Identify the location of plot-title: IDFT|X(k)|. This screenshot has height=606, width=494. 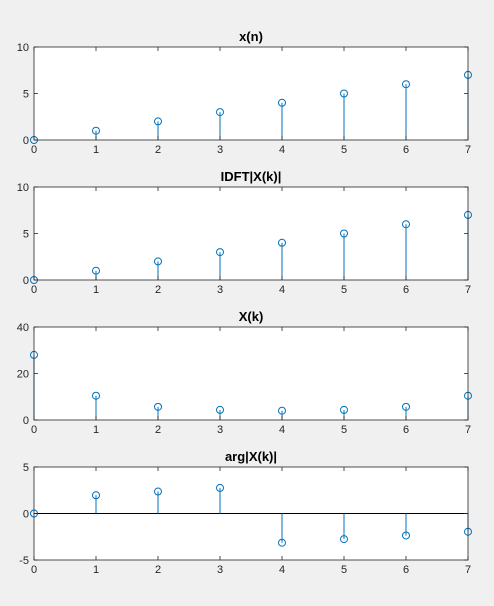
(251, 176).